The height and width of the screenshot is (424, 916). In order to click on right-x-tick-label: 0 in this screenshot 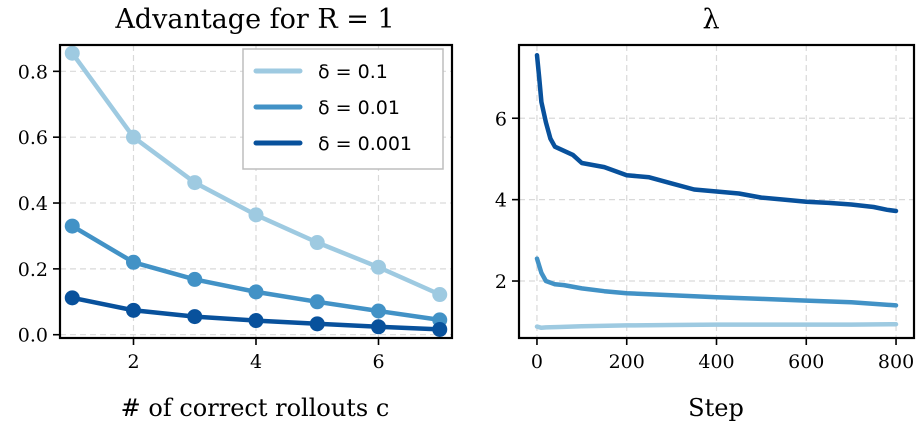, I will do `click(537, 362)`.